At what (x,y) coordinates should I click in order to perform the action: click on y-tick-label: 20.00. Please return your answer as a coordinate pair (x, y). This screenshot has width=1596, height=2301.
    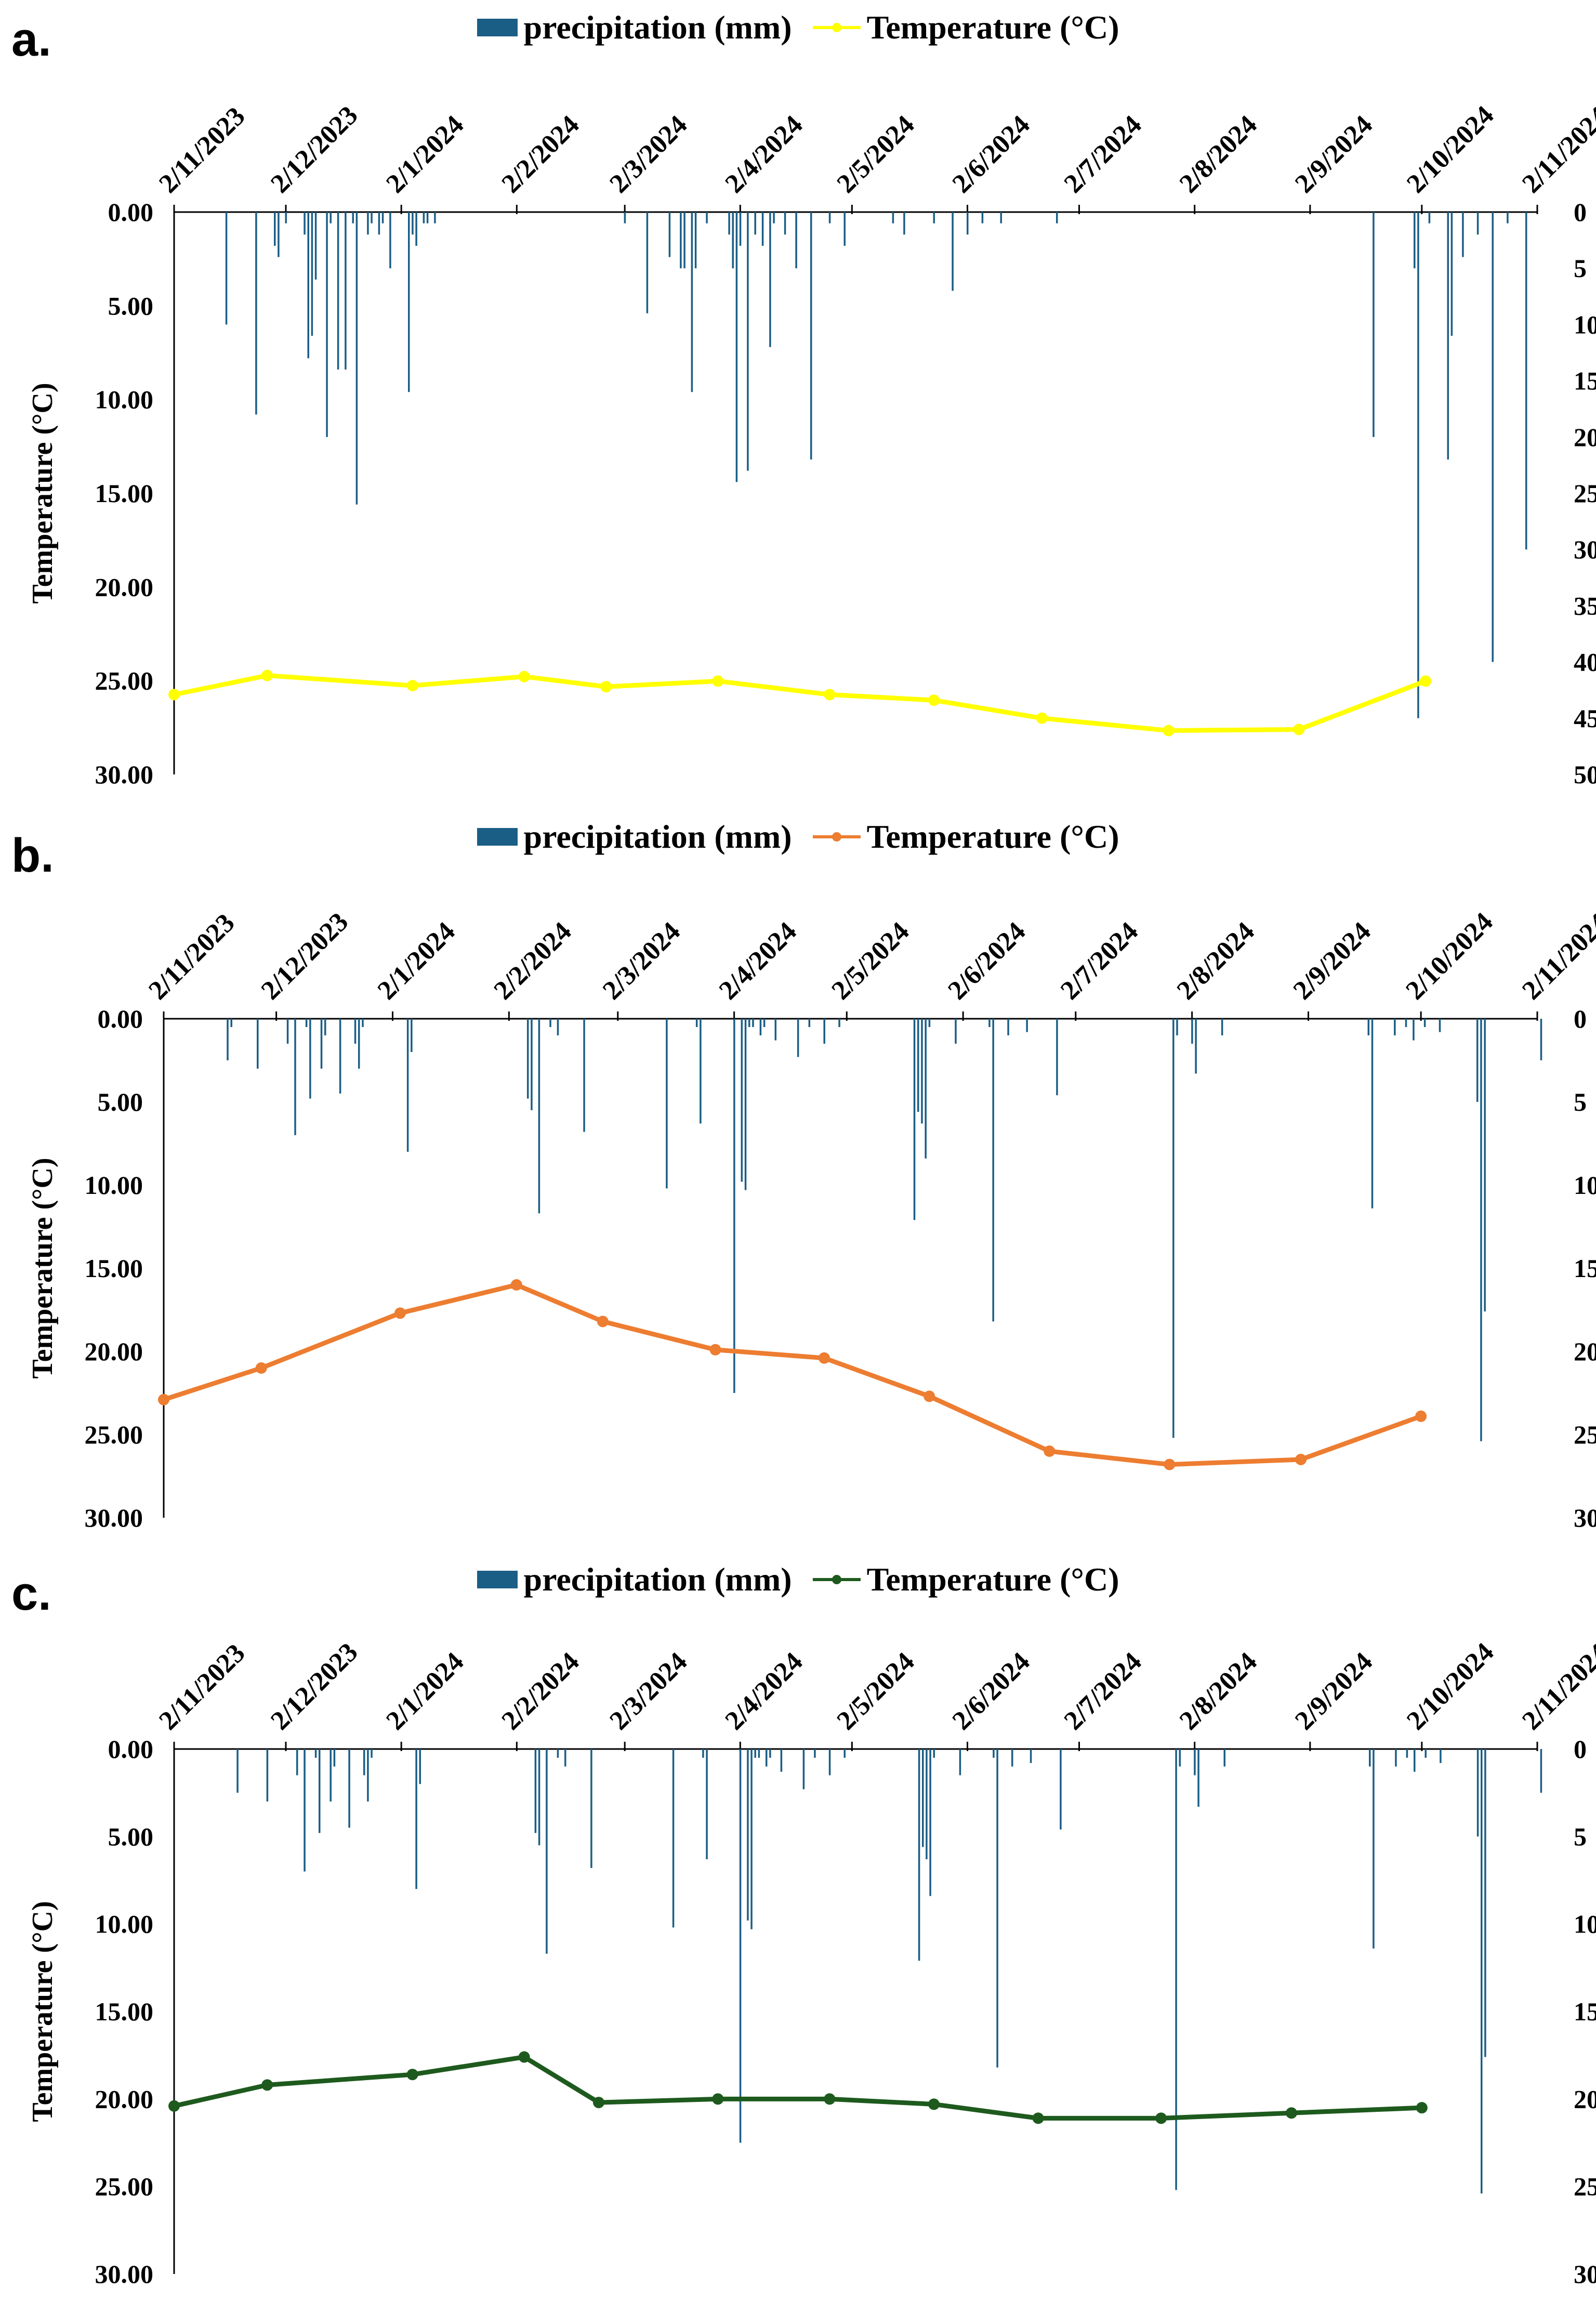
    Looking at the image, I should click on (125, 2098).